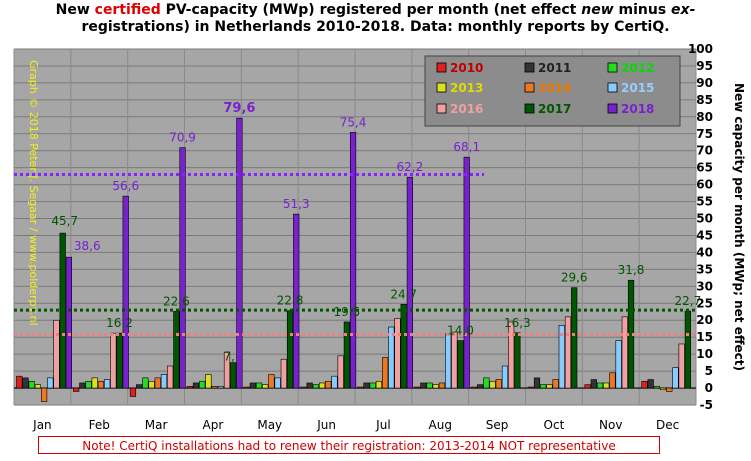  I want to click on x-tick-labels: Jan Feb Mar Apr May Jun Jul Aug Sep Oct Nov Dec, so click(355, 425).